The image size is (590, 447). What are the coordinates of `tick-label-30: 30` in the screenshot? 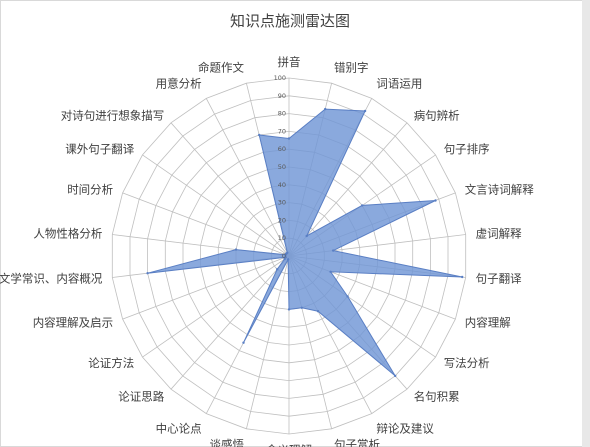 It's located at (282, 203).